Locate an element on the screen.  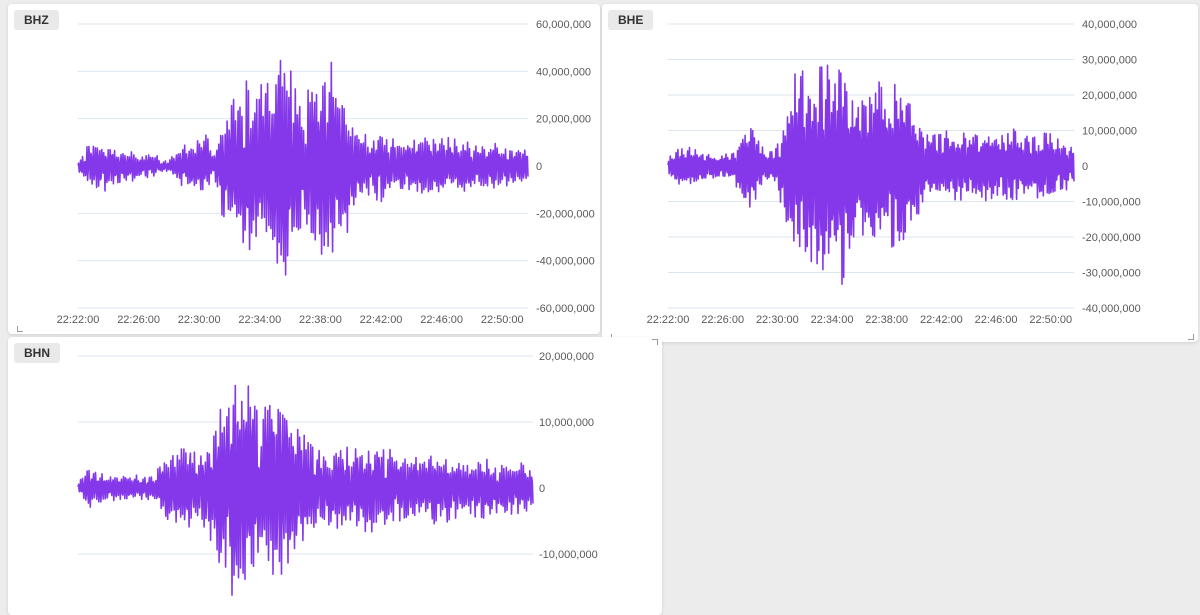
bhz-channel-badge: BHZ is located at coordinates (36, 20).